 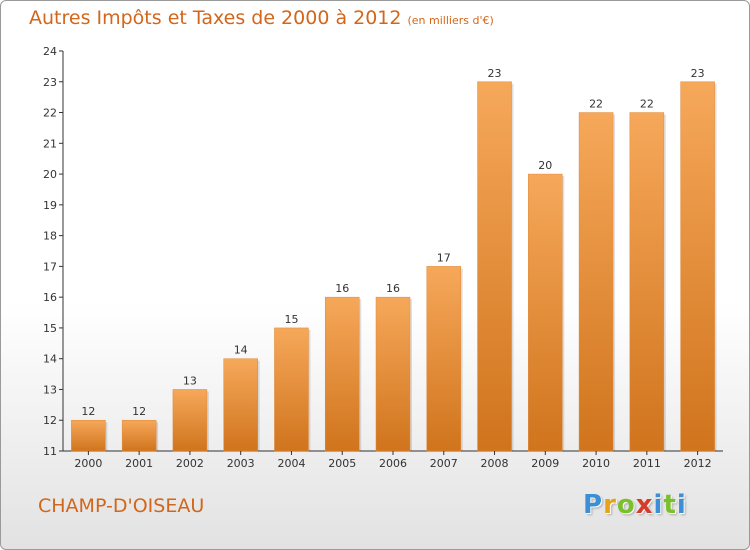 I want to click on x-tick-label: 2000, so click(x=88, y=463).